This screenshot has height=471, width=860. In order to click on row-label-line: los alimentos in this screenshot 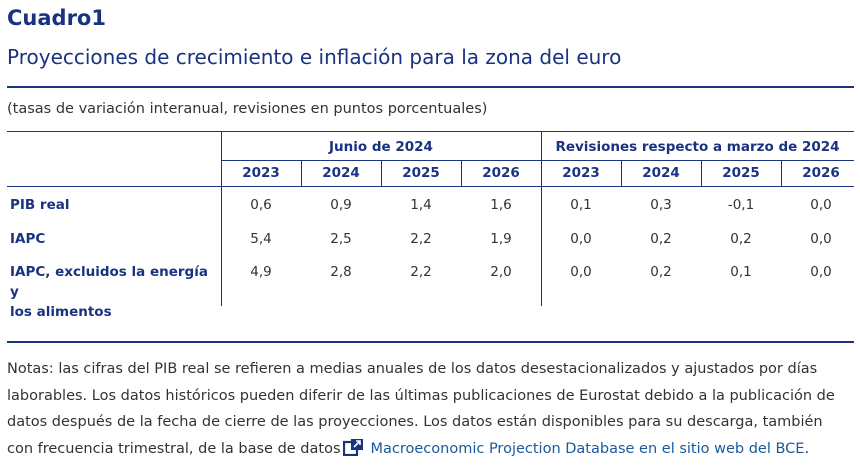, I will do `click(61, 312)`.